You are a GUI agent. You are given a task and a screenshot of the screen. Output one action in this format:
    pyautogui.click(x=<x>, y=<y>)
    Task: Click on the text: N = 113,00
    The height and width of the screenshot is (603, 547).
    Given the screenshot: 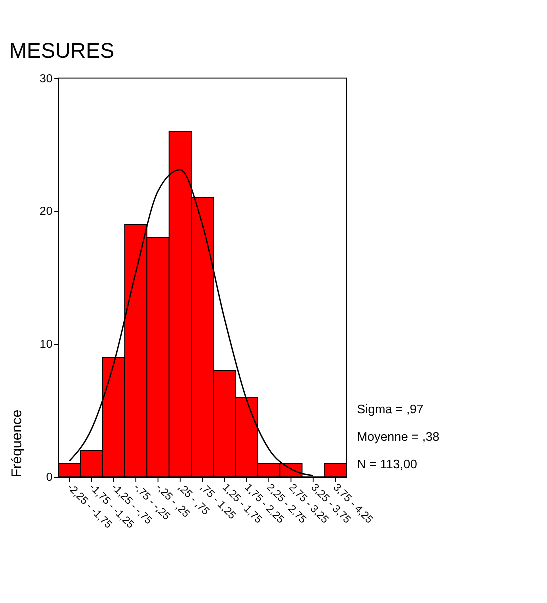 What is the action you would take?
    pyautogui.click(x=387, y=464)
    